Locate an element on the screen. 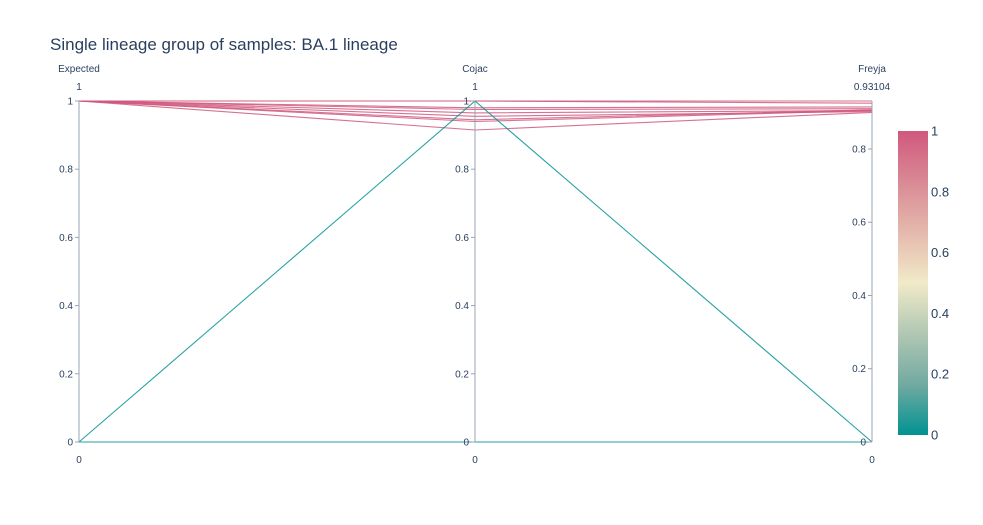 Image resolution: width=983 pixels, height=525 pixels. colorbar-tick-label: 1 is located at coordinates (934, 131).